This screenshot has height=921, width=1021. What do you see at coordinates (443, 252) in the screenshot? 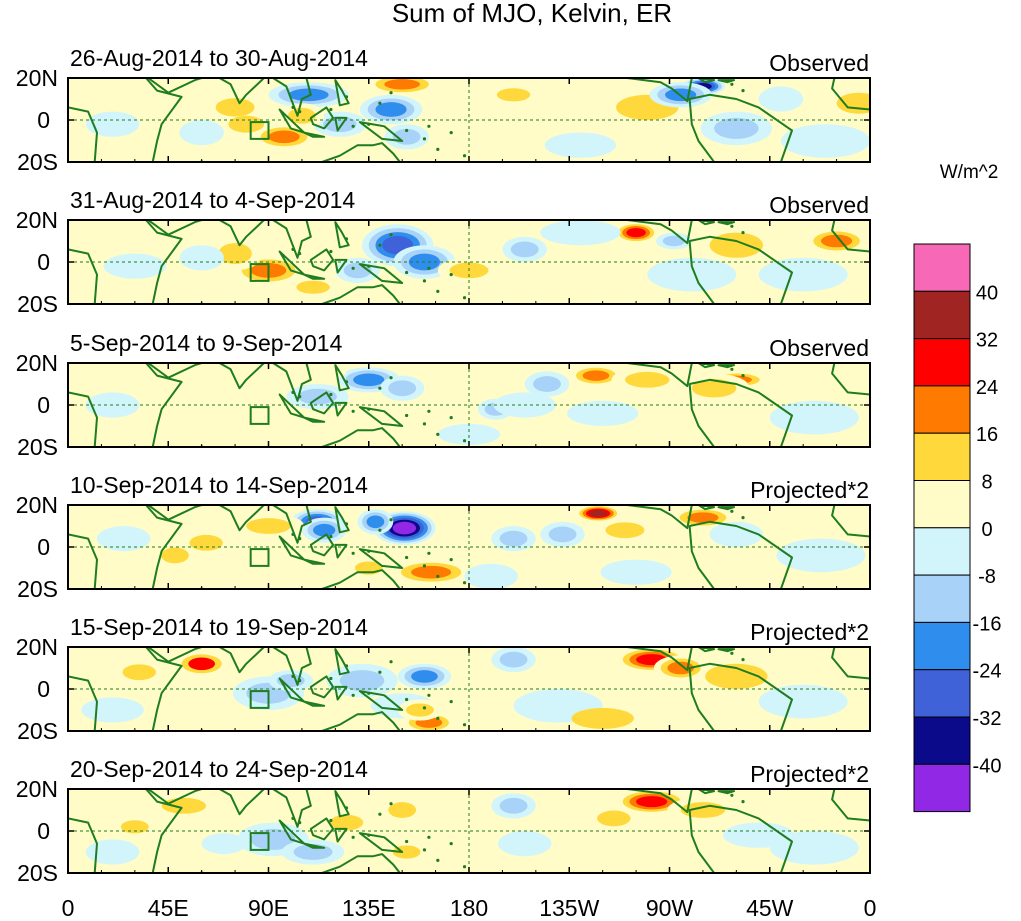
I see `panel-2: 31-Aug-2014 to 4-Sep-2014 Observed 20N 0 20S` at bounding box center [443, 252].